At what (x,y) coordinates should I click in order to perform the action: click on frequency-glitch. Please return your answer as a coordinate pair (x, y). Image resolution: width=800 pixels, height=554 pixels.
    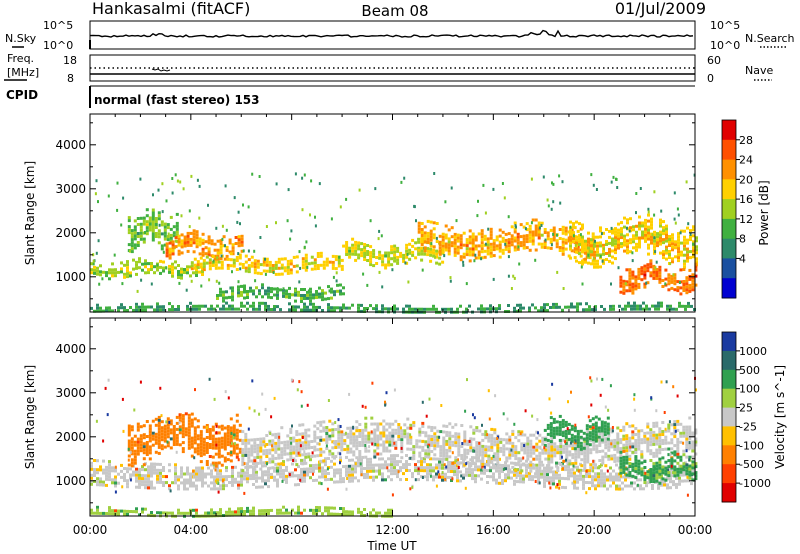
    Looking at the image, I should click on (161, 70).